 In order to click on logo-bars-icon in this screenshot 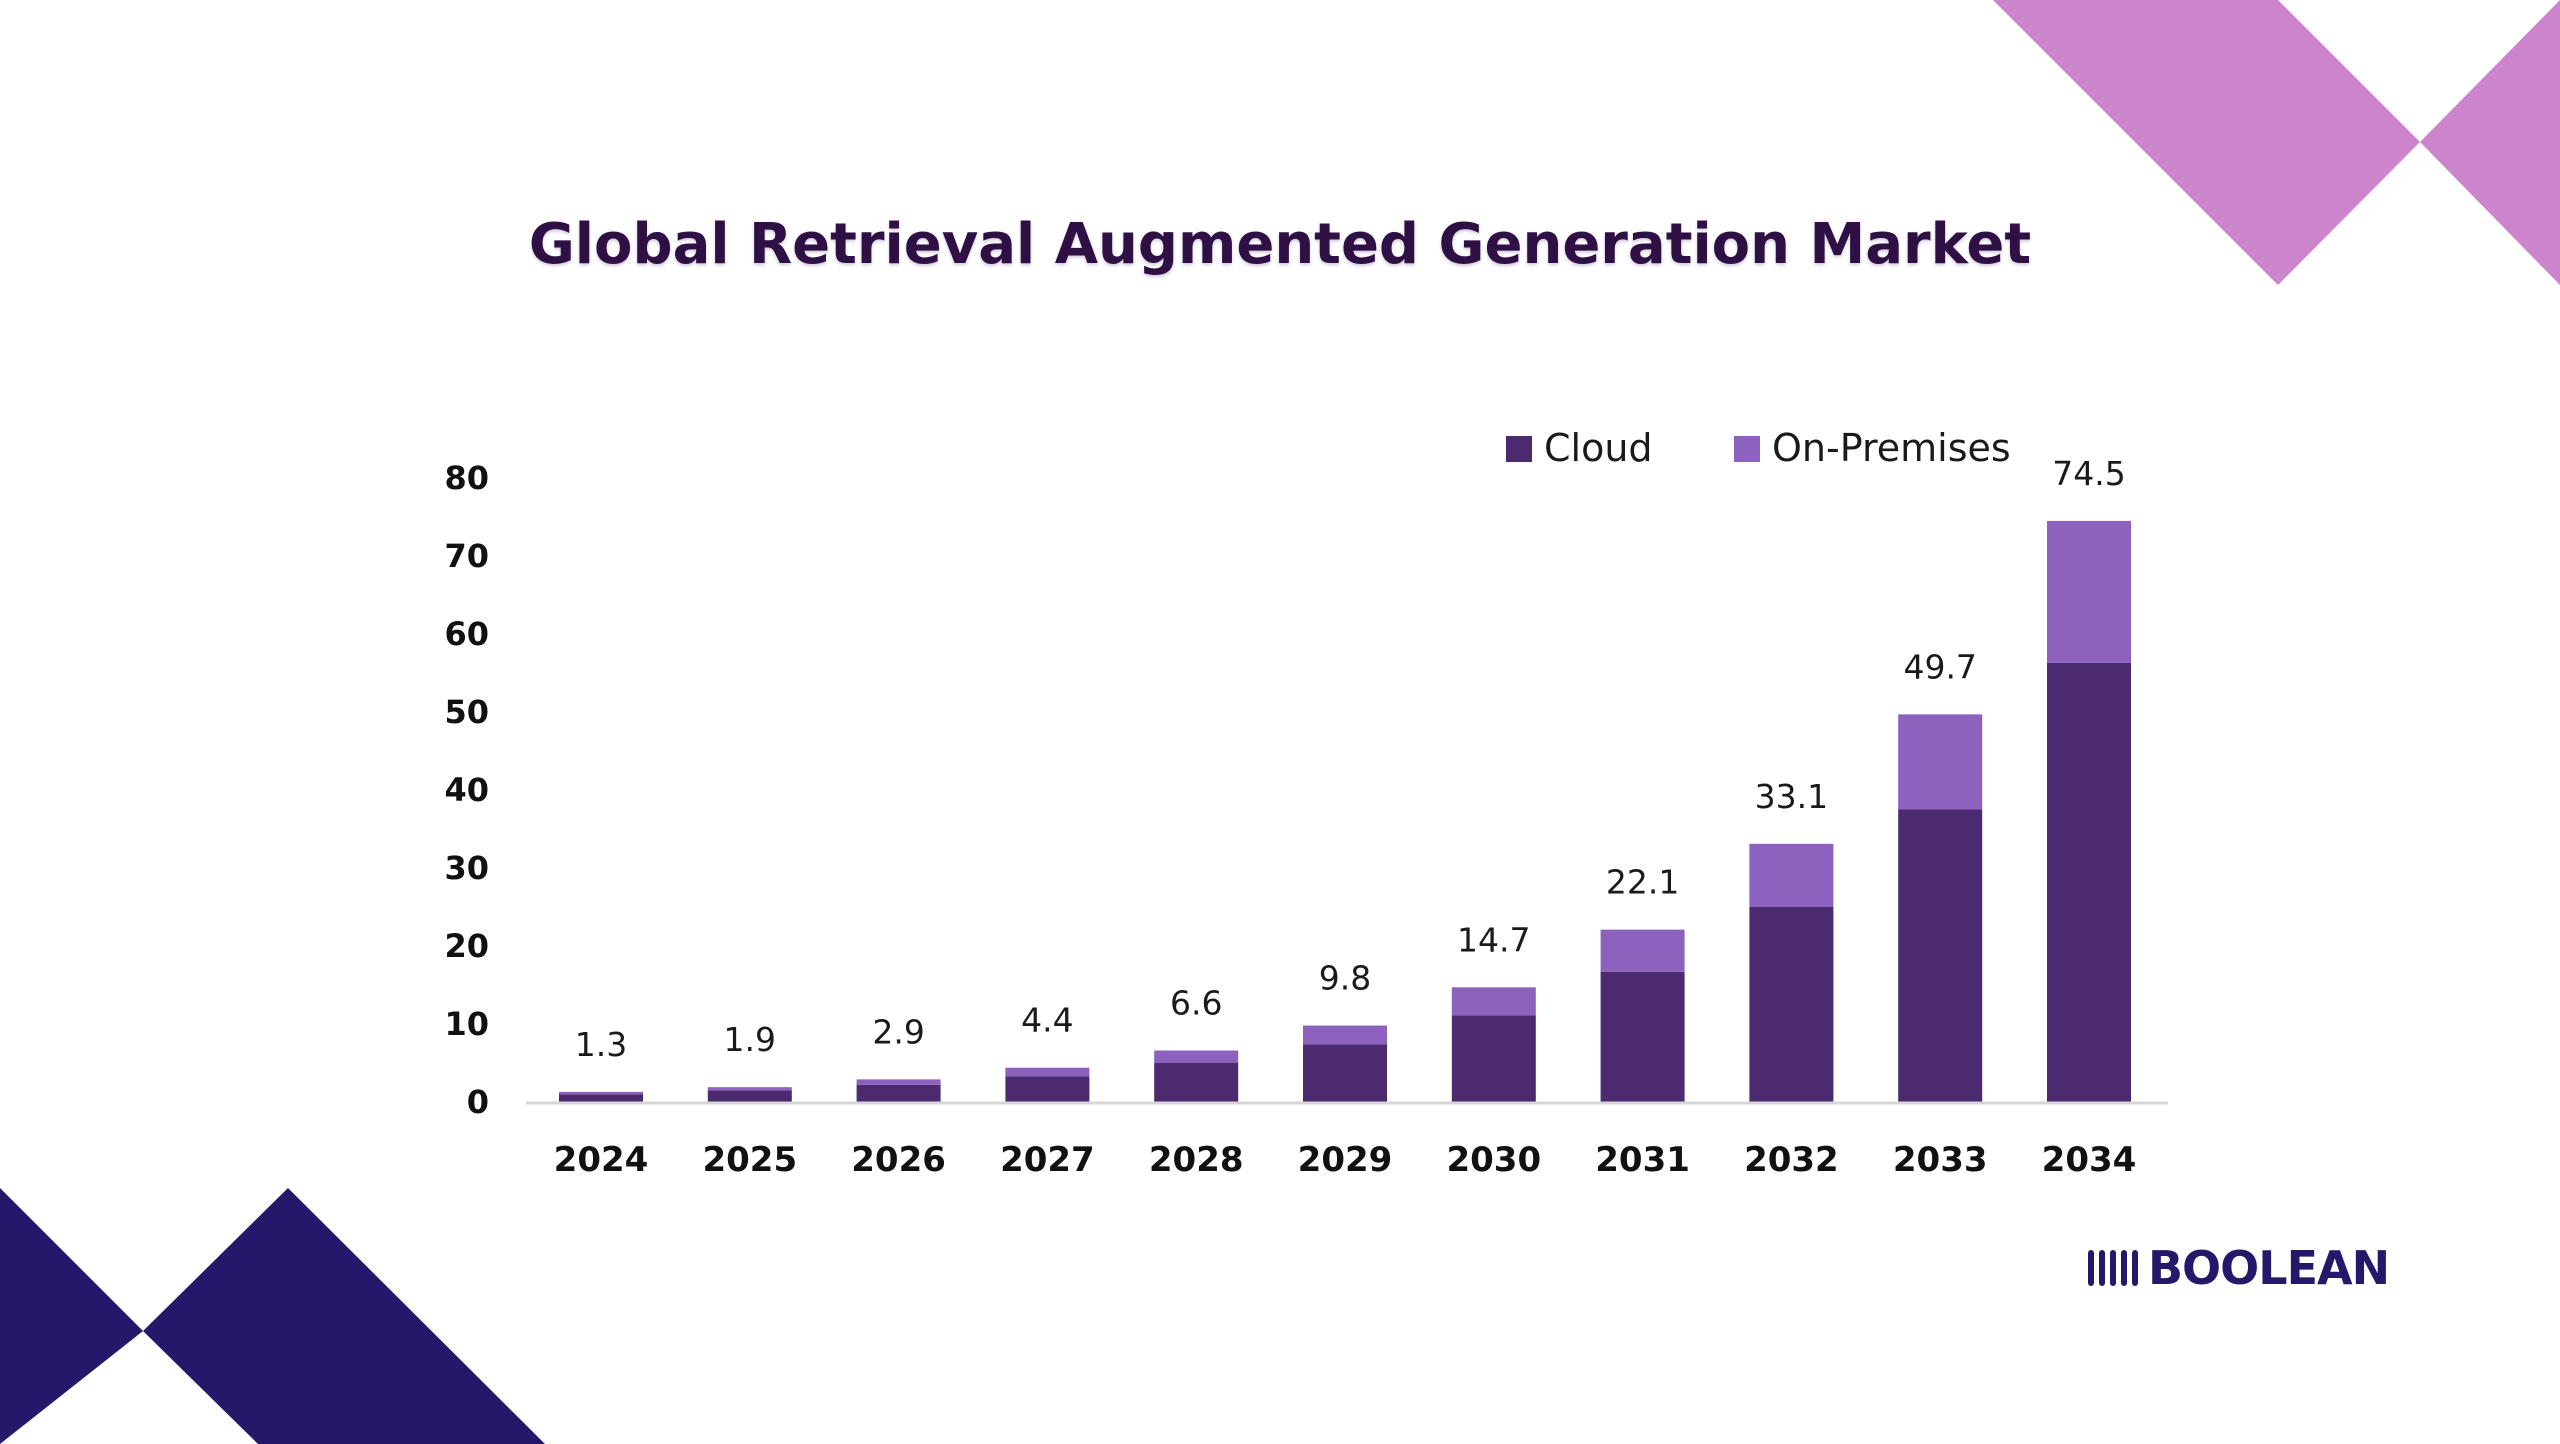, I will do `click(2113, 1268)`.